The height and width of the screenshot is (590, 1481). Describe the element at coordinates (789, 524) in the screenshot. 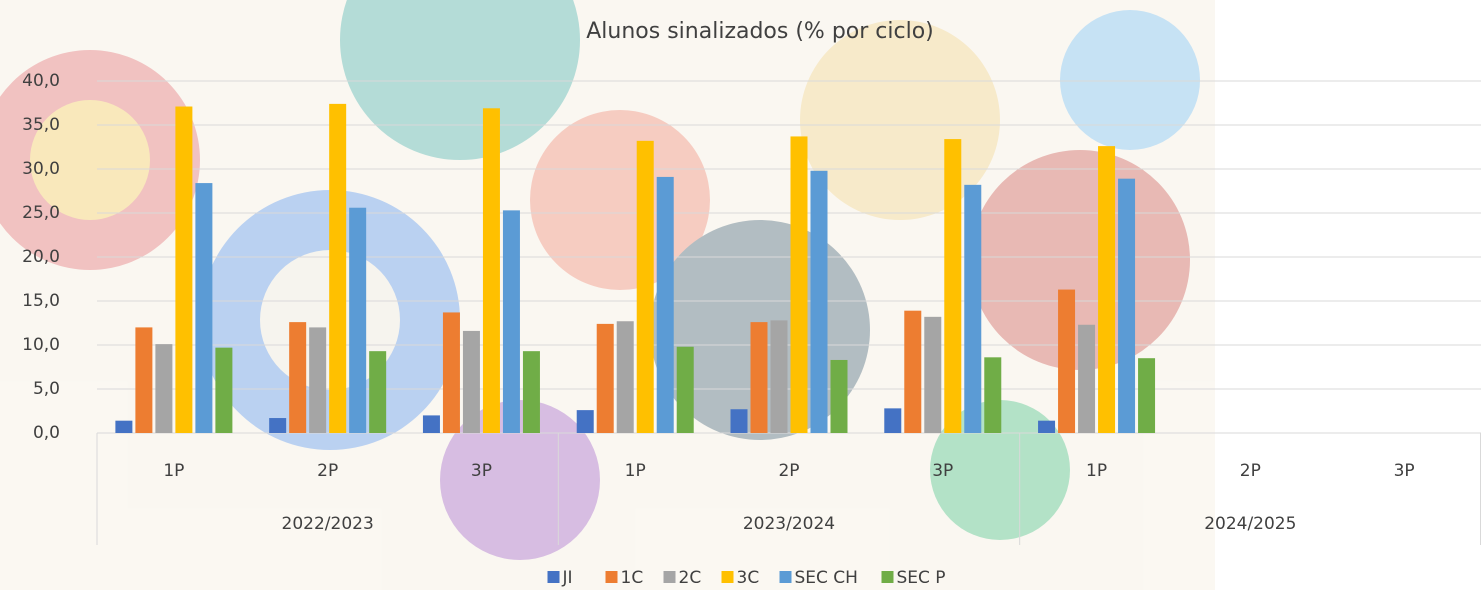

I see `group-label: 2023/2024` at that location.